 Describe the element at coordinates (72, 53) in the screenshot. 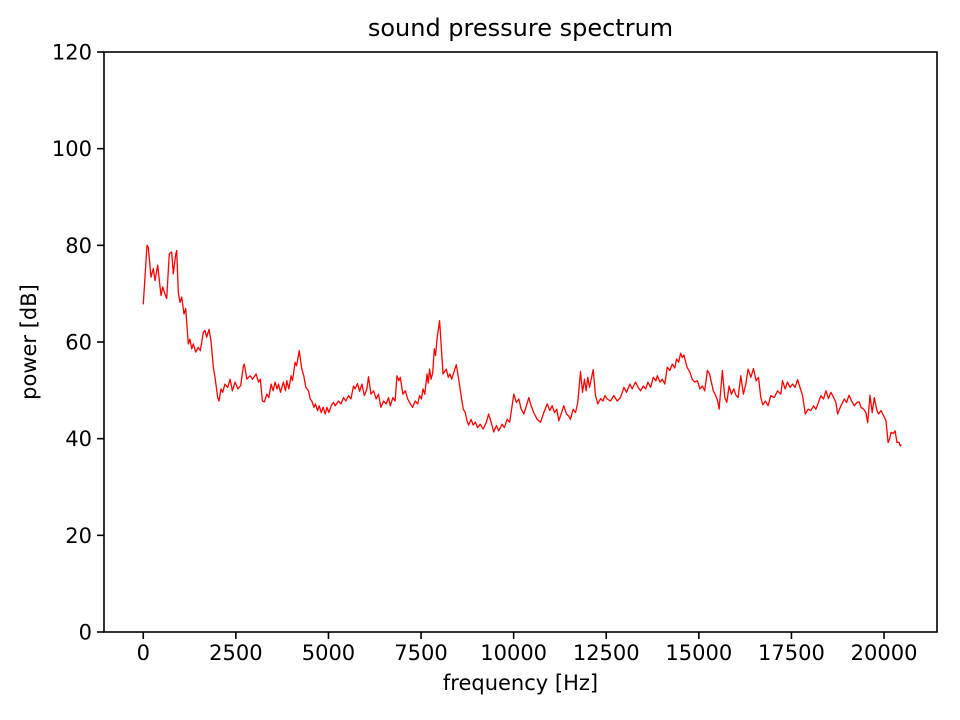

I see `y-tick-label: 120` at that location.